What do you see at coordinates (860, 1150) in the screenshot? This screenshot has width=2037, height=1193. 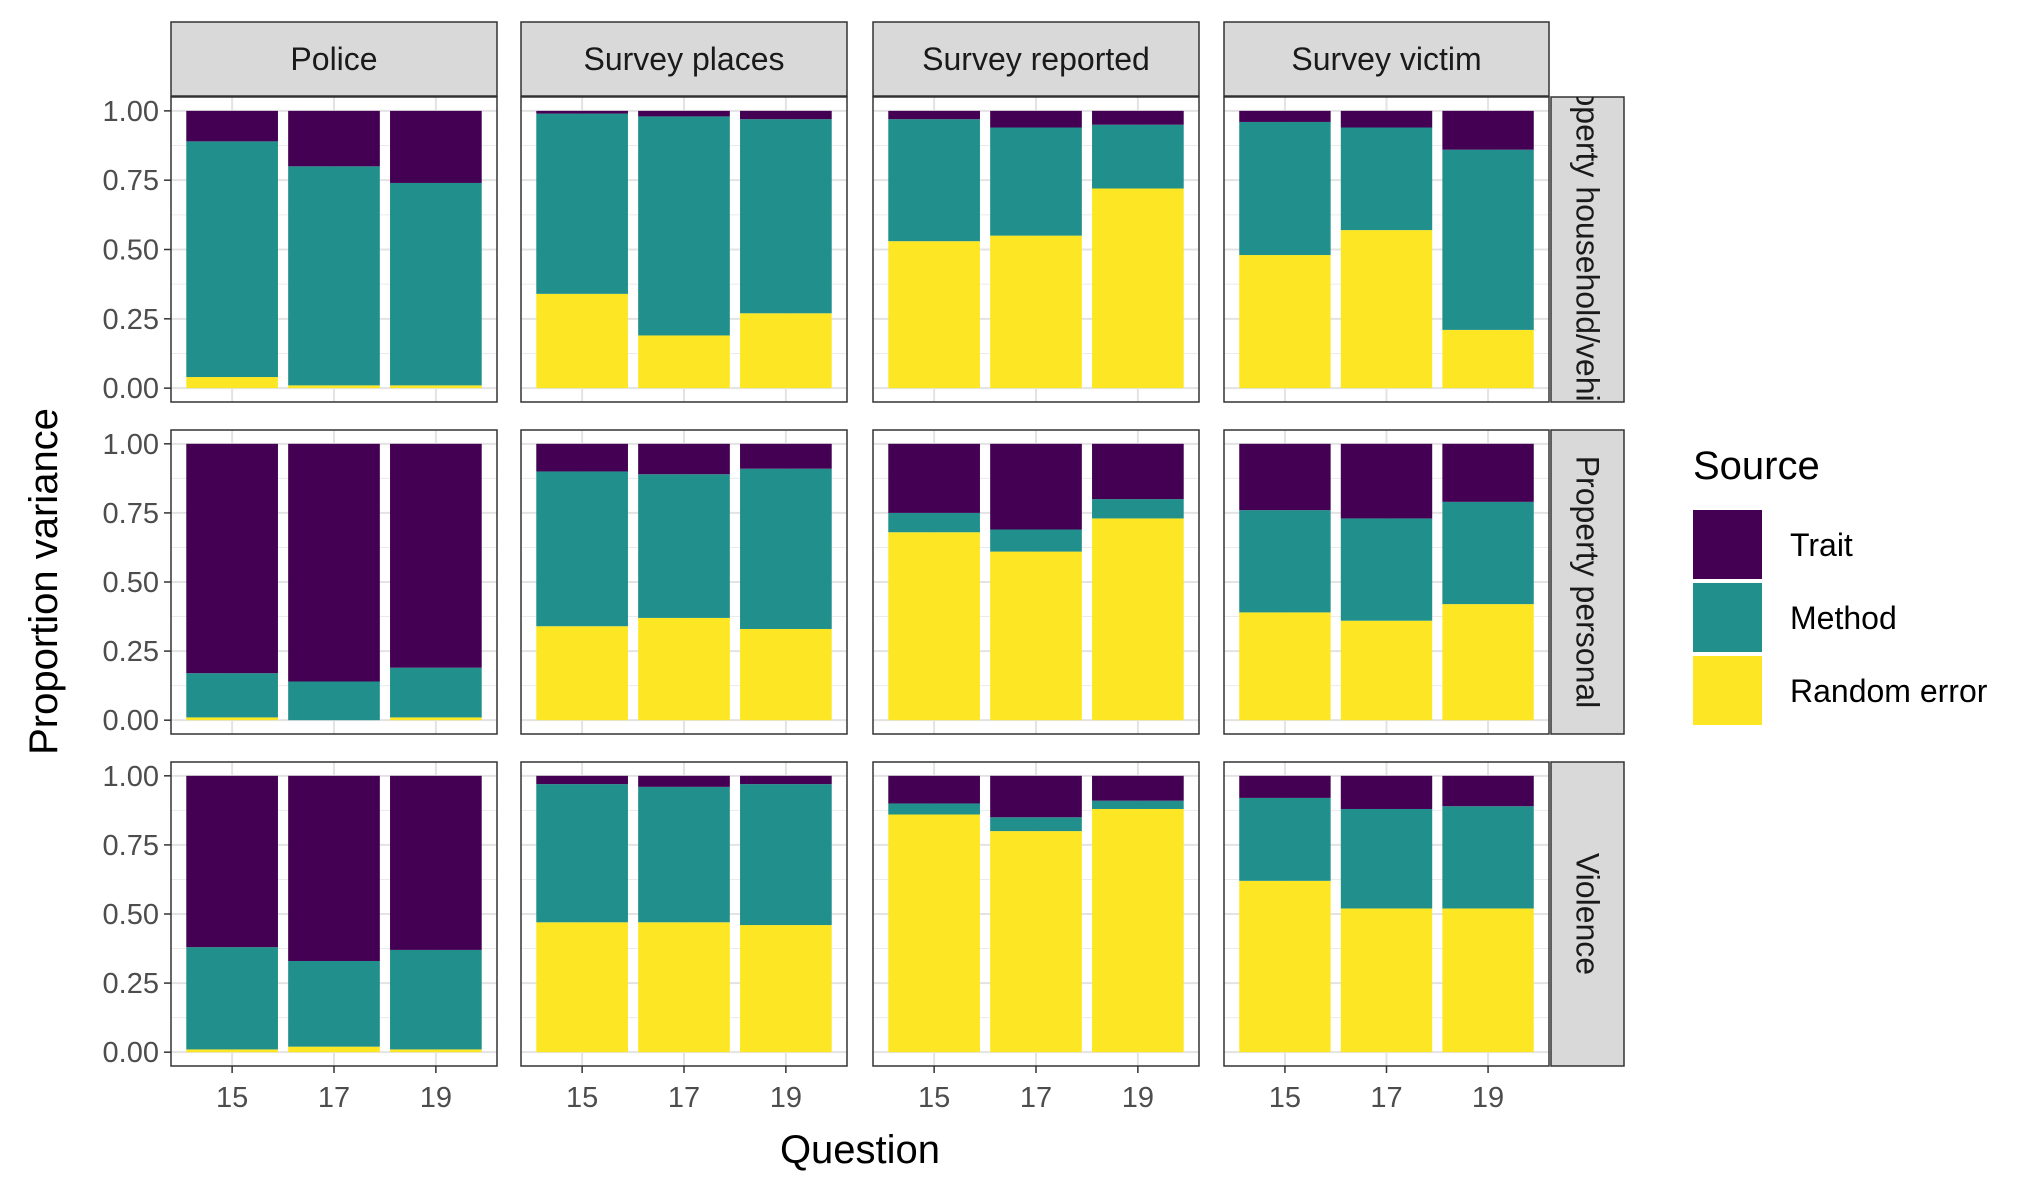 I see `x-axis-title: Question` at bounding box center [860, 1150].